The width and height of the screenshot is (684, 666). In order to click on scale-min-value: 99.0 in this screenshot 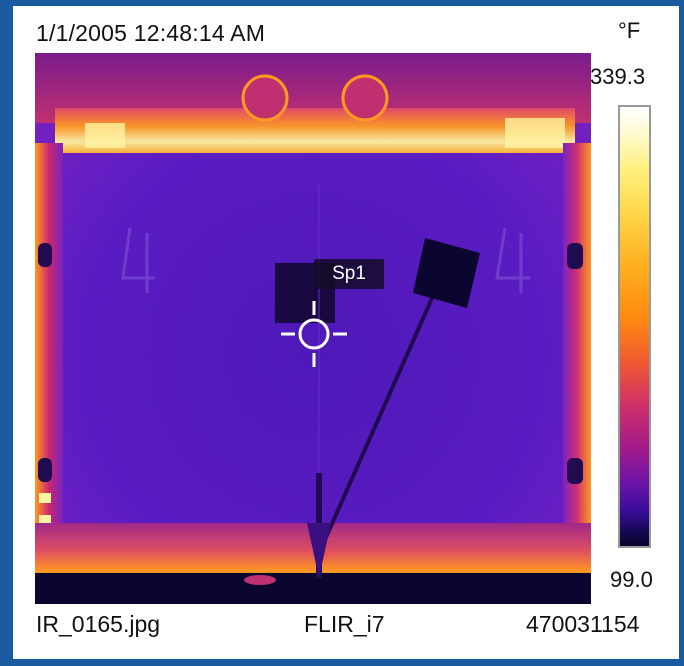, I will do `click(631, 579)`.